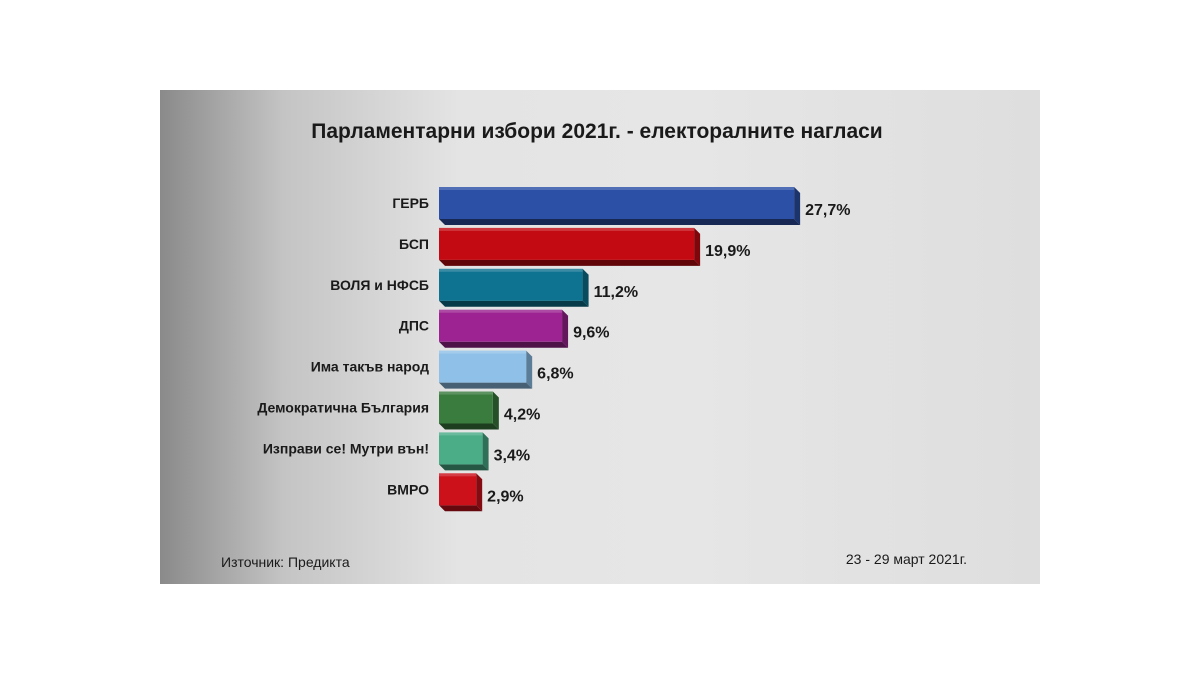 This screenshot has height=675, width=1200. What do you see at coordinates (616, 292) in the screenshot?
I see `value-label: 11,2%` at bounding box center [616, 292].